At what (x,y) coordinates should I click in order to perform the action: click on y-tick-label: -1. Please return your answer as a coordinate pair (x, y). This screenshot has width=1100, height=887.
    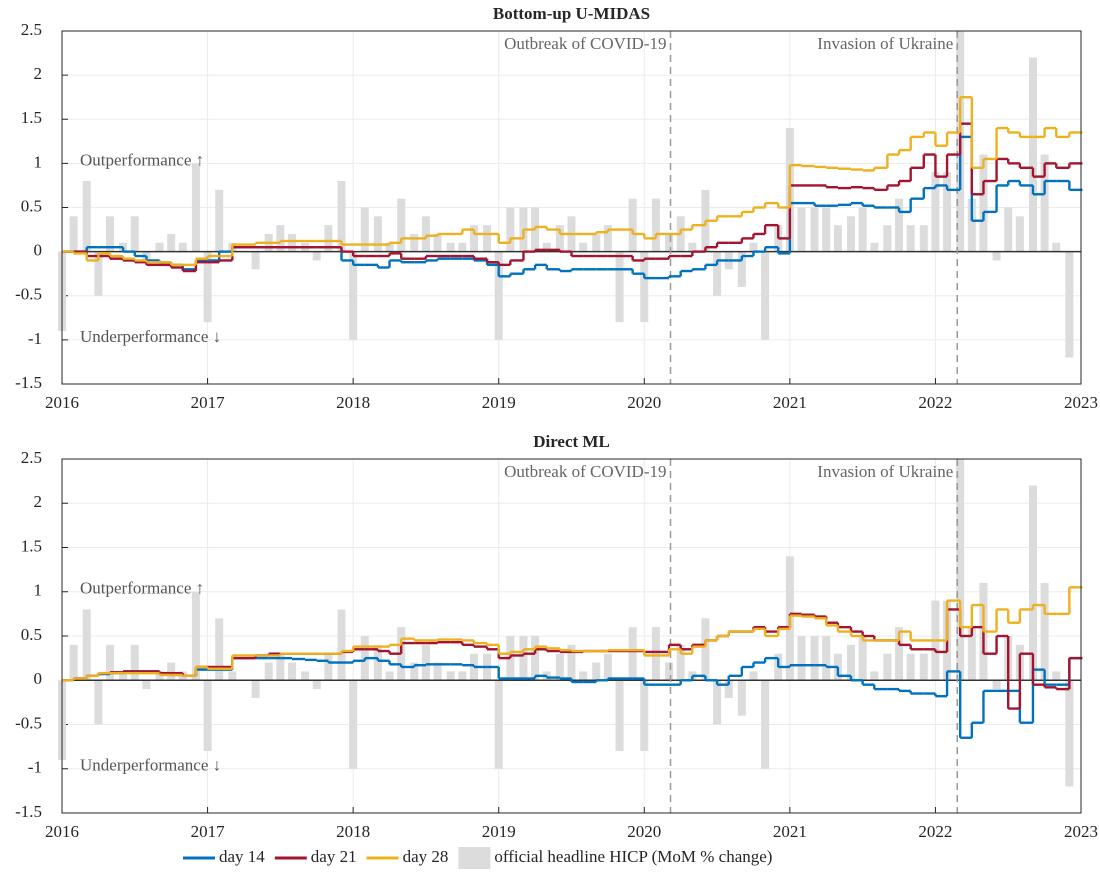
    Looking at the image, I should click on (35, 338).